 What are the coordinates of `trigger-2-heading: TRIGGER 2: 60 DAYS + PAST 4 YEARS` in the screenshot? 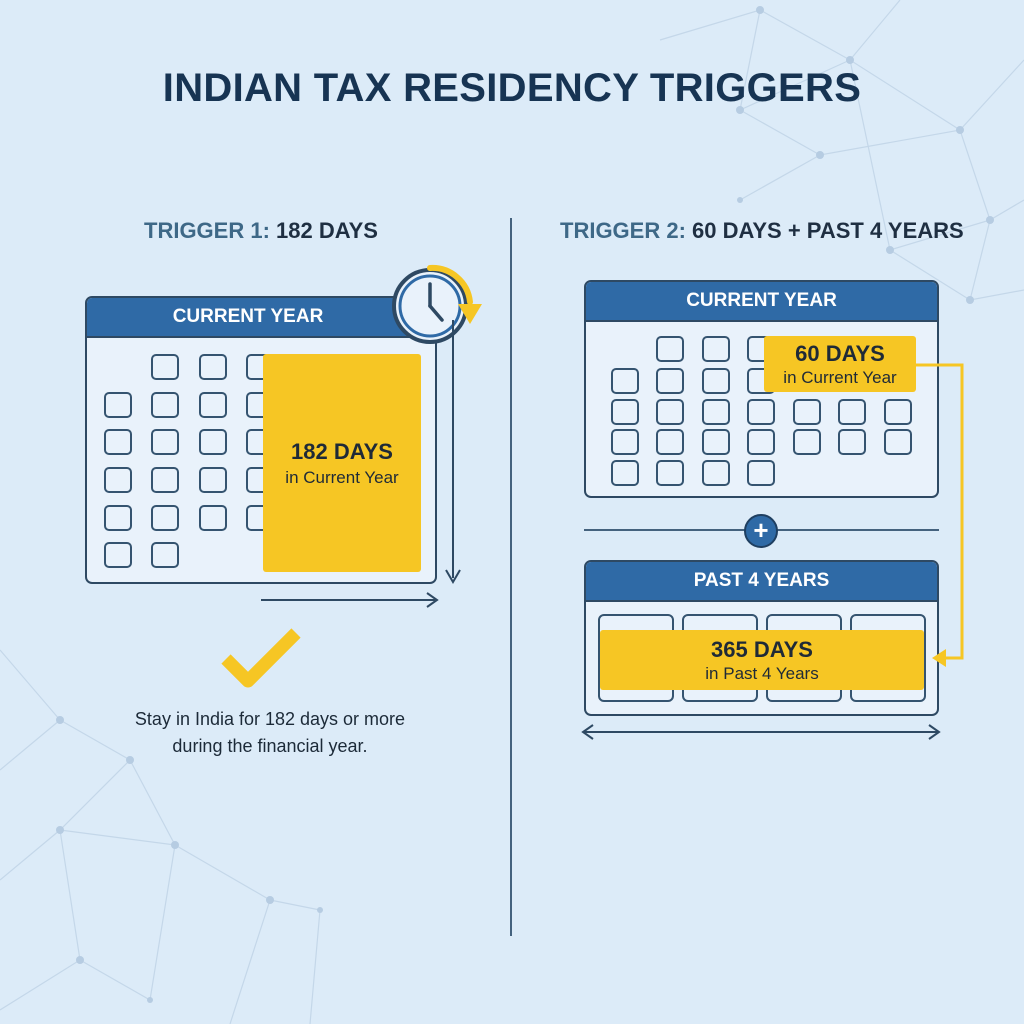 It's located at (762, 231).